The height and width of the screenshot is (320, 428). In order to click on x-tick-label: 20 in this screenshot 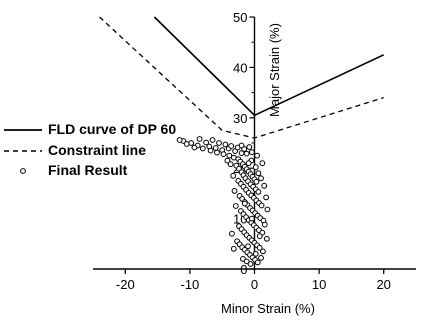, I will do `click(383, 284)`.